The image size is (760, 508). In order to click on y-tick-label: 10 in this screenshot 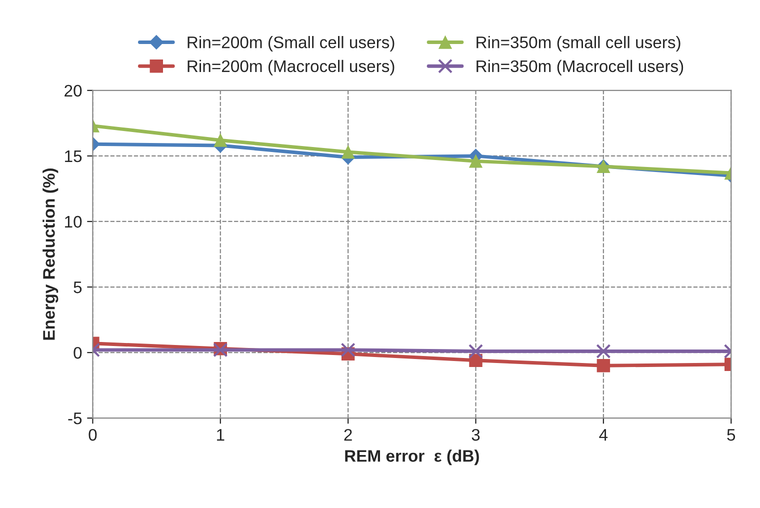, I will do `click(73, 222)`.